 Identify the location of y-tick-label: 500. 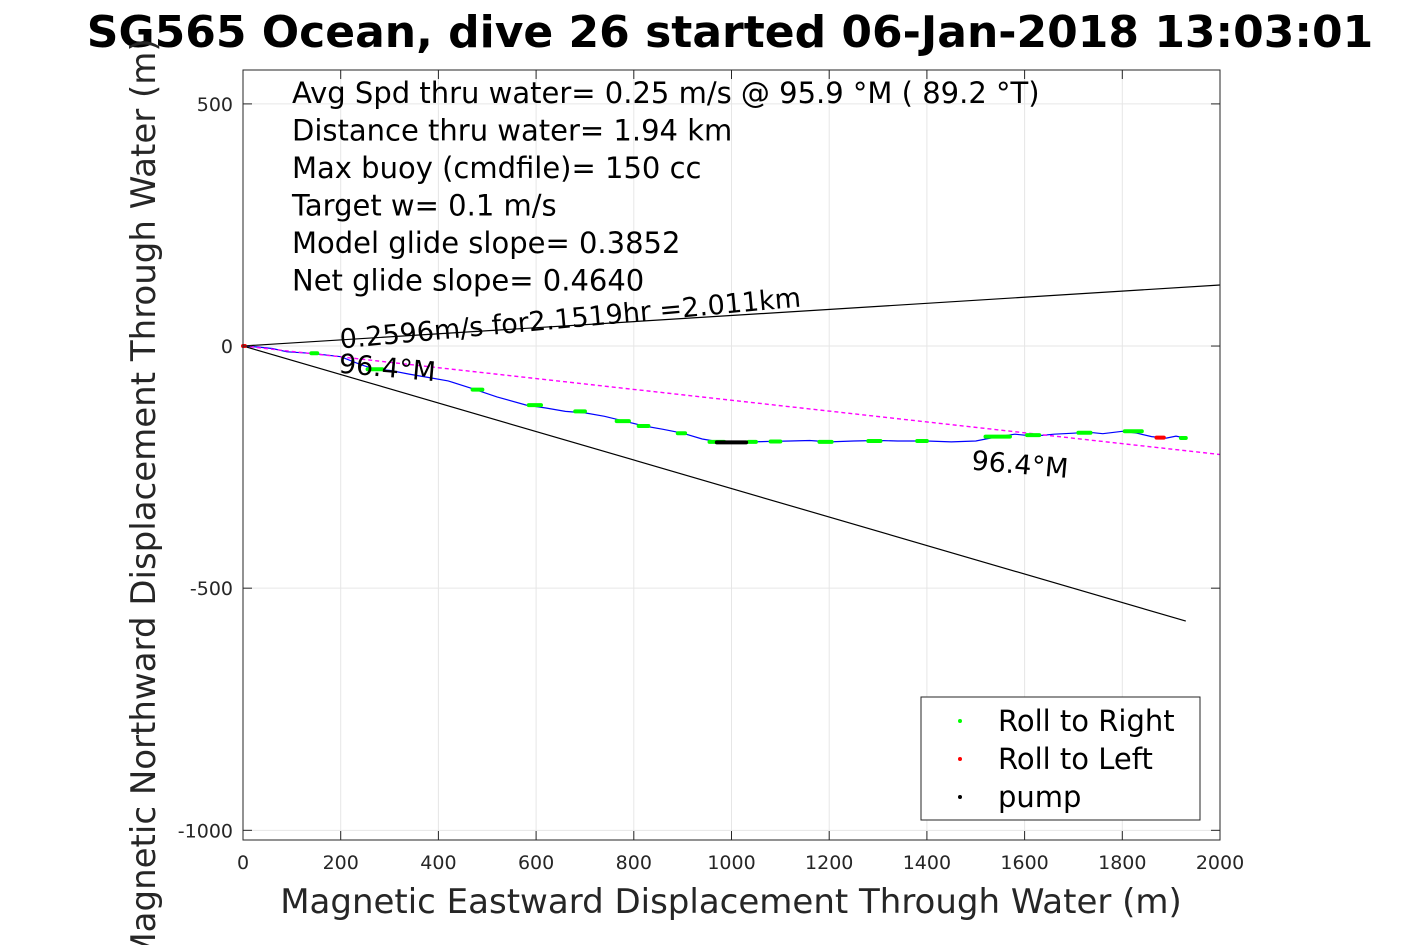
(215, 105).